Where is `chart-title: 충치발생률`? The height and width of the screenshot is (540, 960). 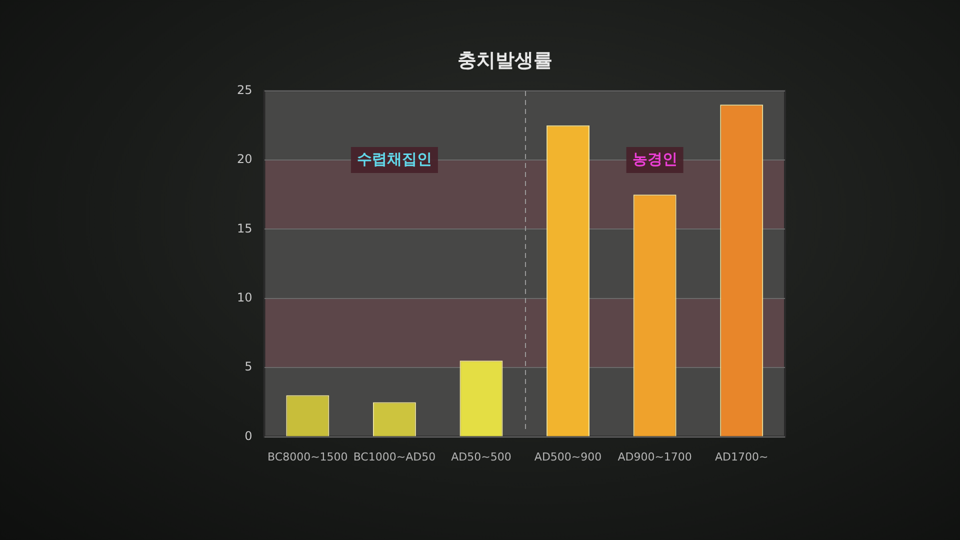
chart-title: 충치발생률 is located at coordinates (505, 60).